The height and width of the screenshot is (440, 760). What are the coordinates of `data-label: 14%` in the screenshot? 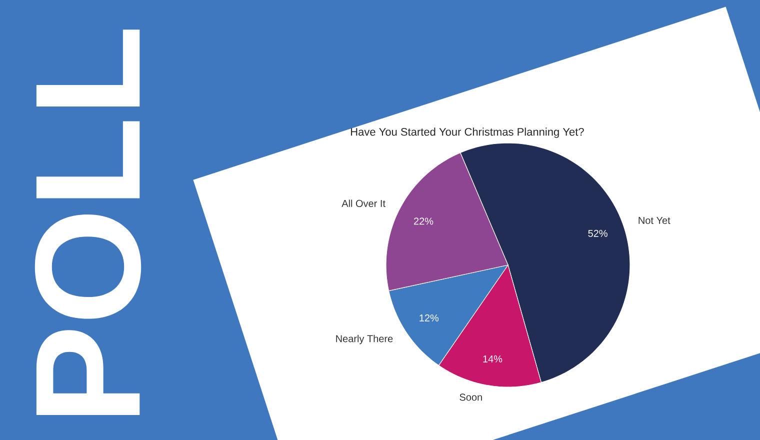 It's located at (492, 358).